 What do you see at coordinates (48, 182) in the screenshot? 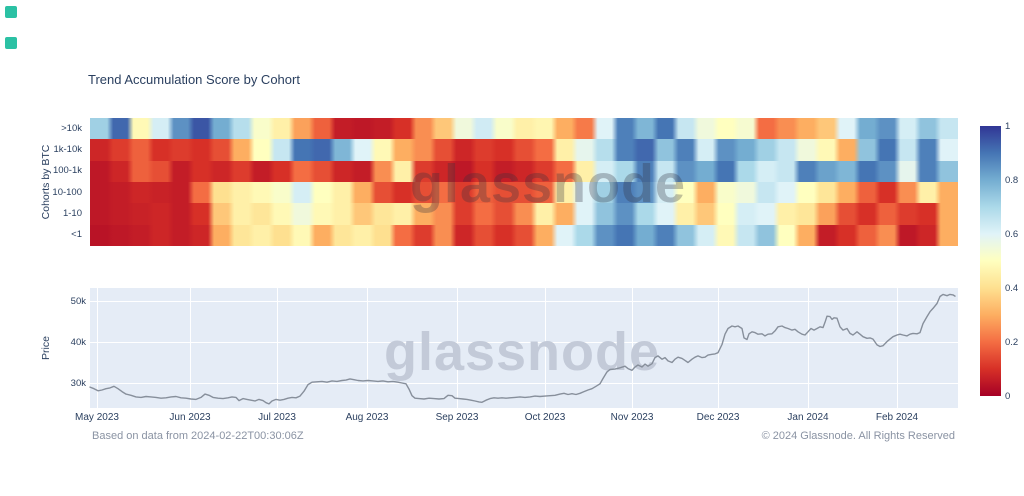
I see `heatmap-row-labels: >10k 1k-10k 100-1k 10-100 1-10 <1` at bounding box center [48, 182].